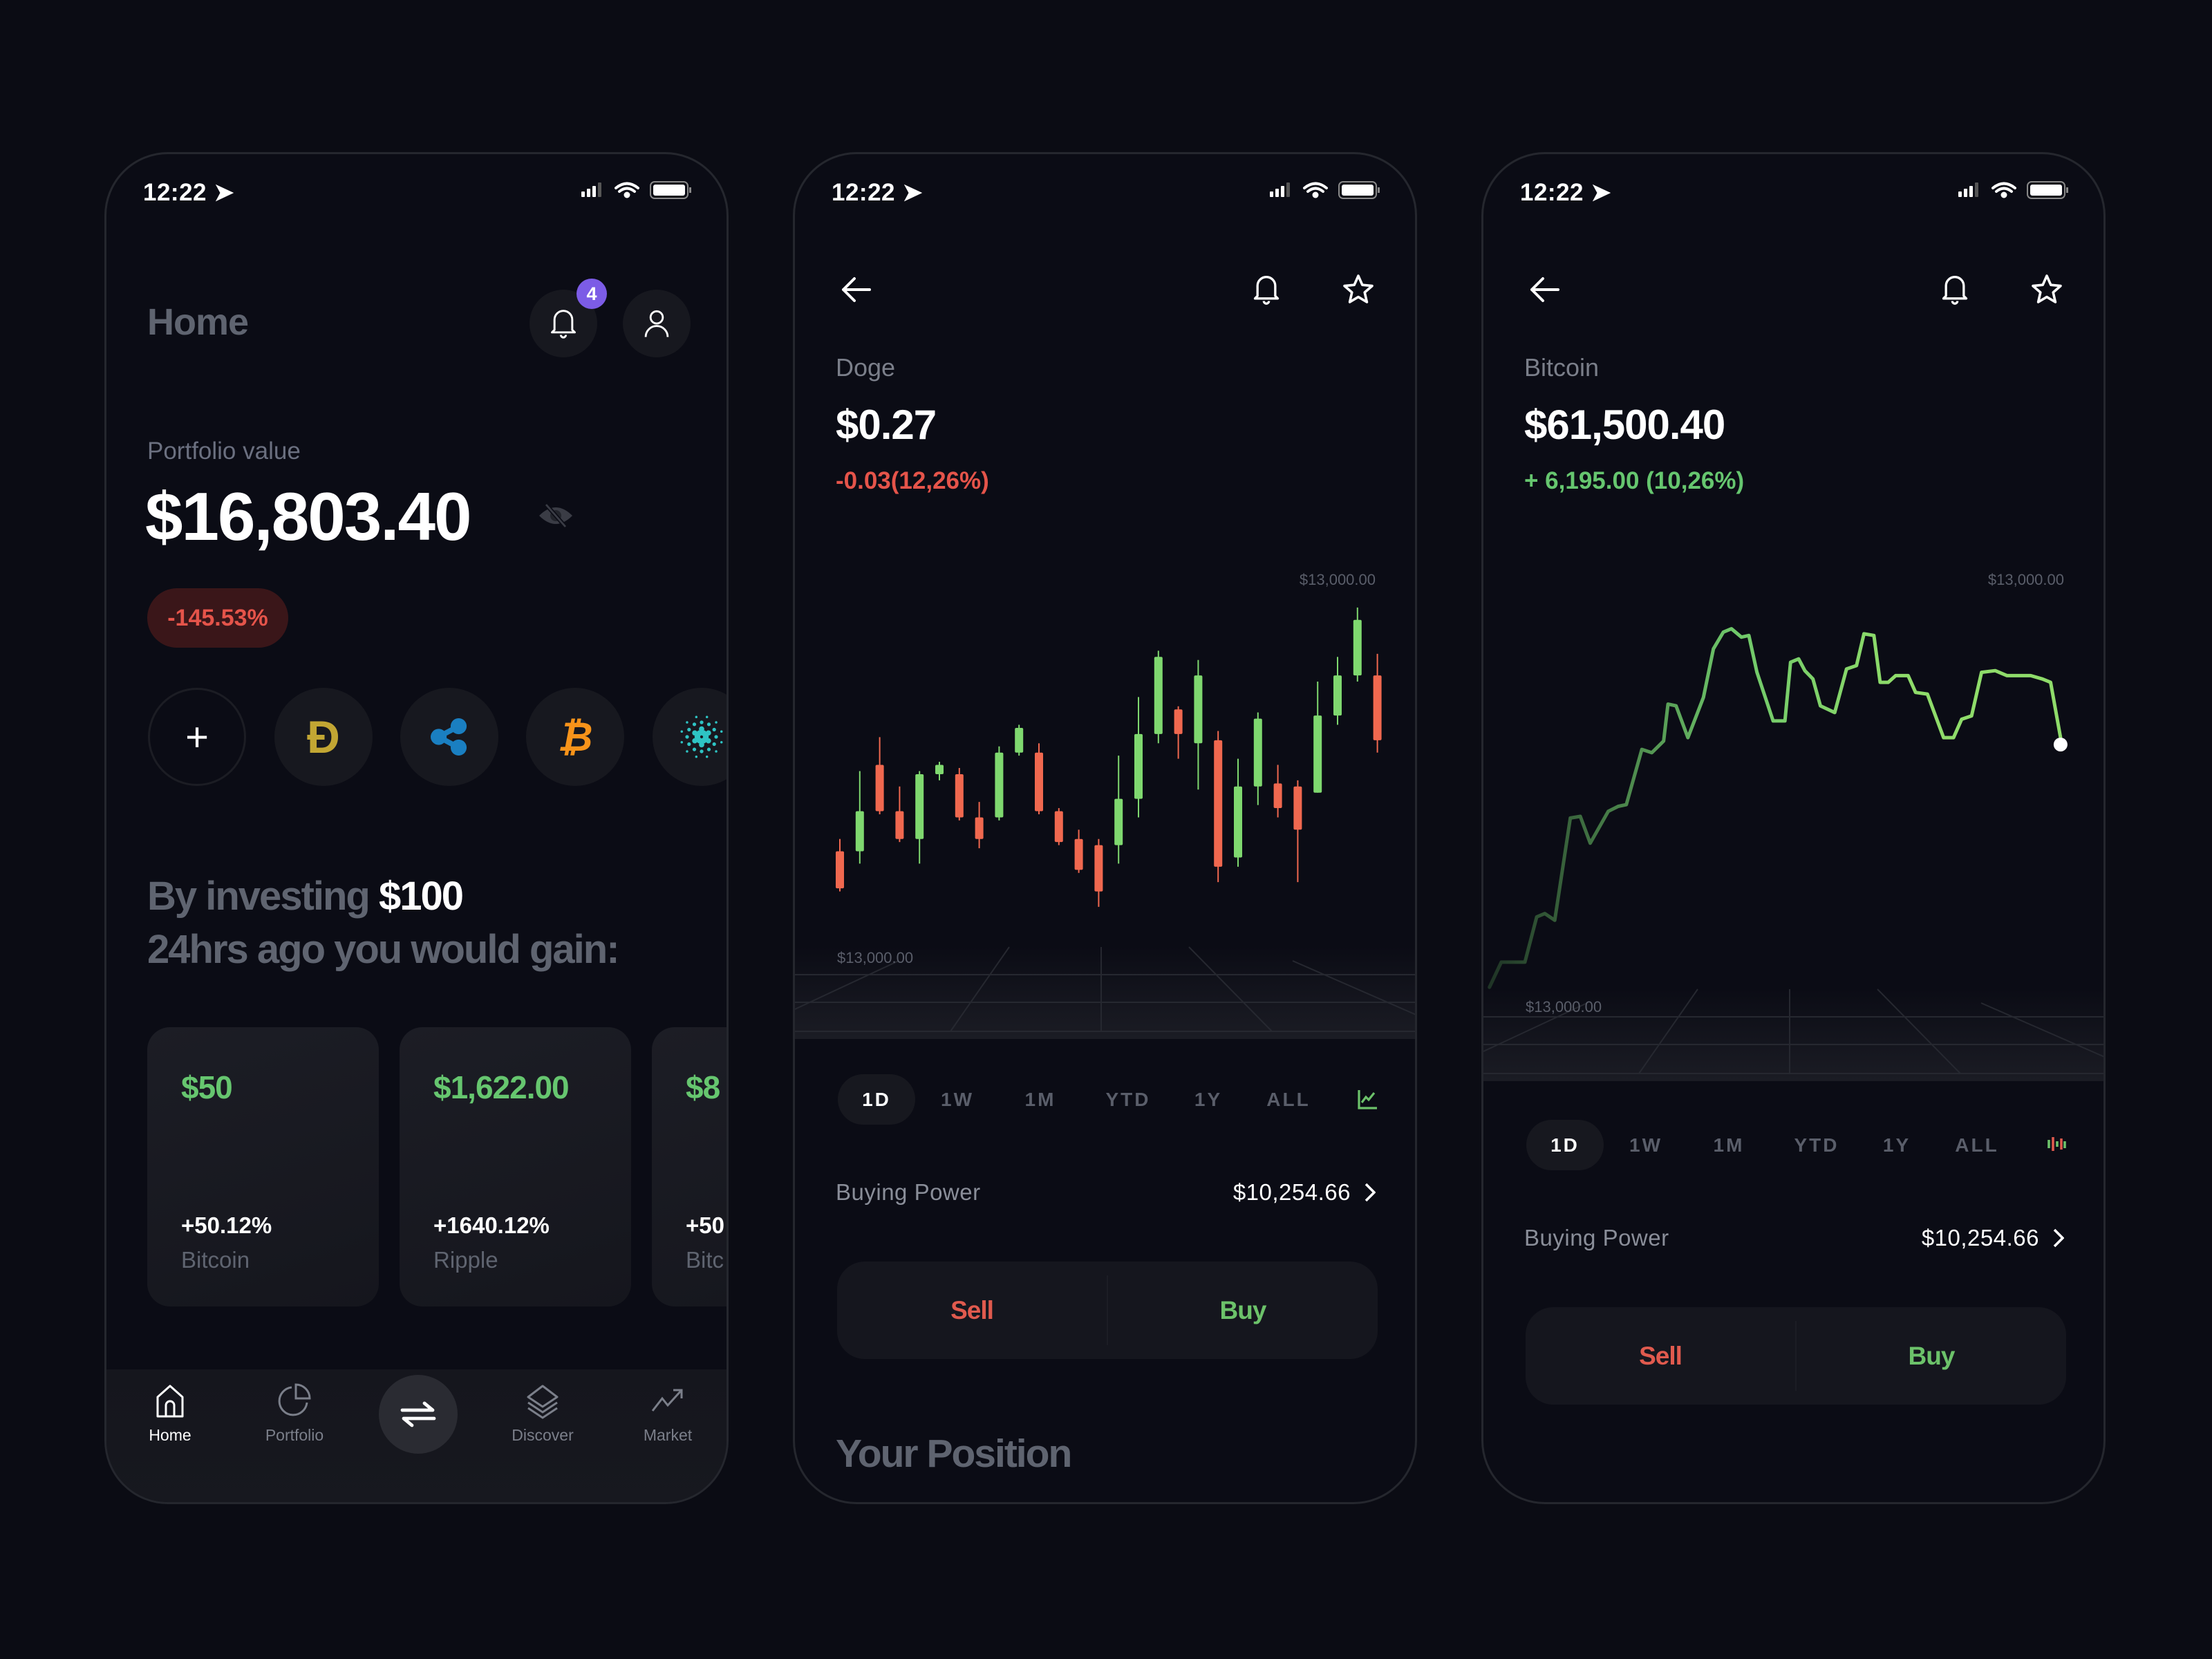 The image size is (2212, 1659). I want to click on candlestick-chart-icon, so click(2056, 1145).